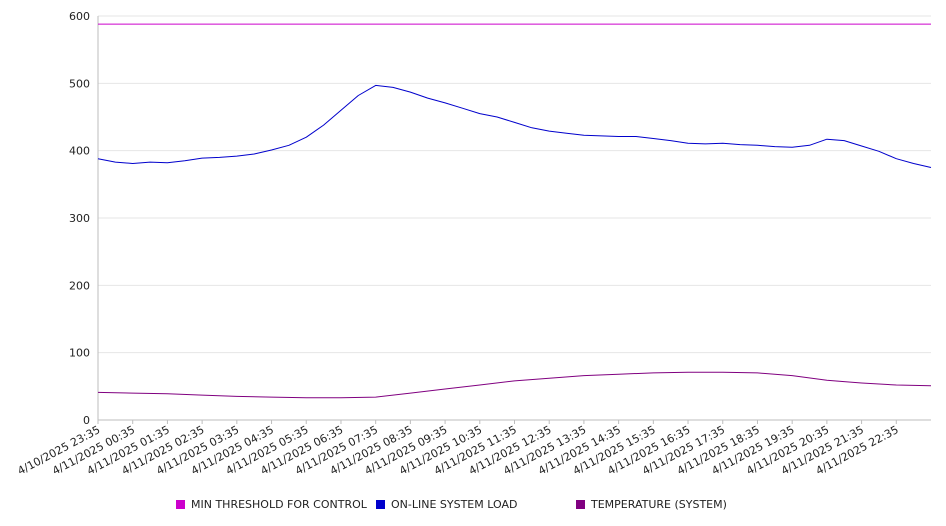 Image resolution: width=946 pixels, height=526 pixels. Describe the element at coordinates (79, 16) in the screenshot. I see `y-tick-label: 600` at that location.